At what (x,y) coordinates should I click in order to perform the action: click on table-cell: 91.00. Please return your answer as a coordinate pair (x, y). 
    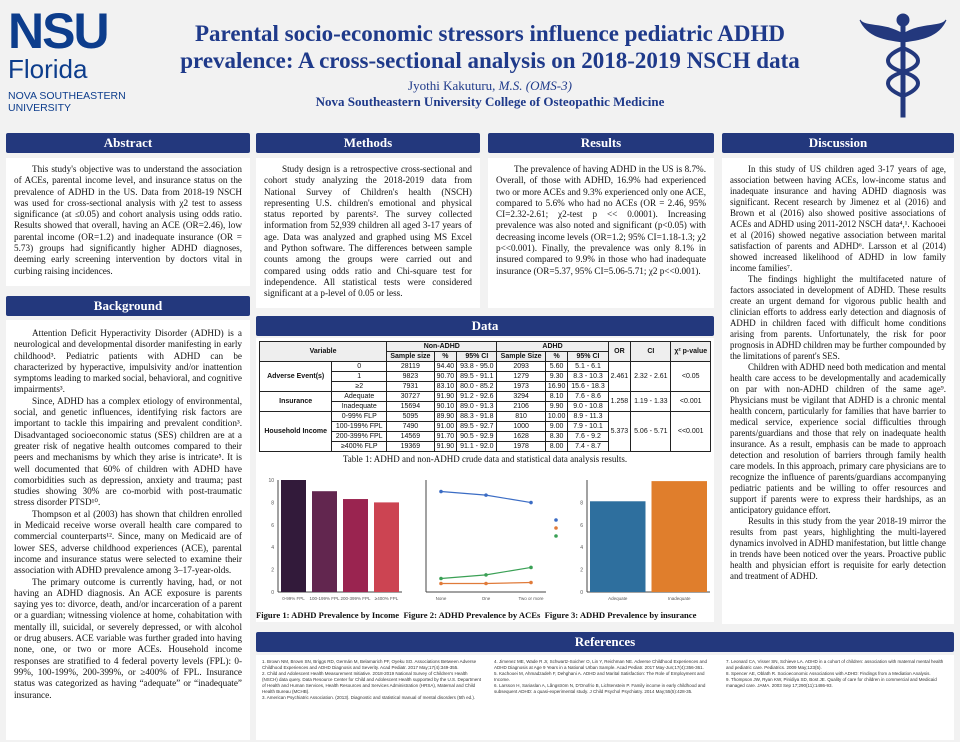
    Looking at the image, I should click on (445, 426).